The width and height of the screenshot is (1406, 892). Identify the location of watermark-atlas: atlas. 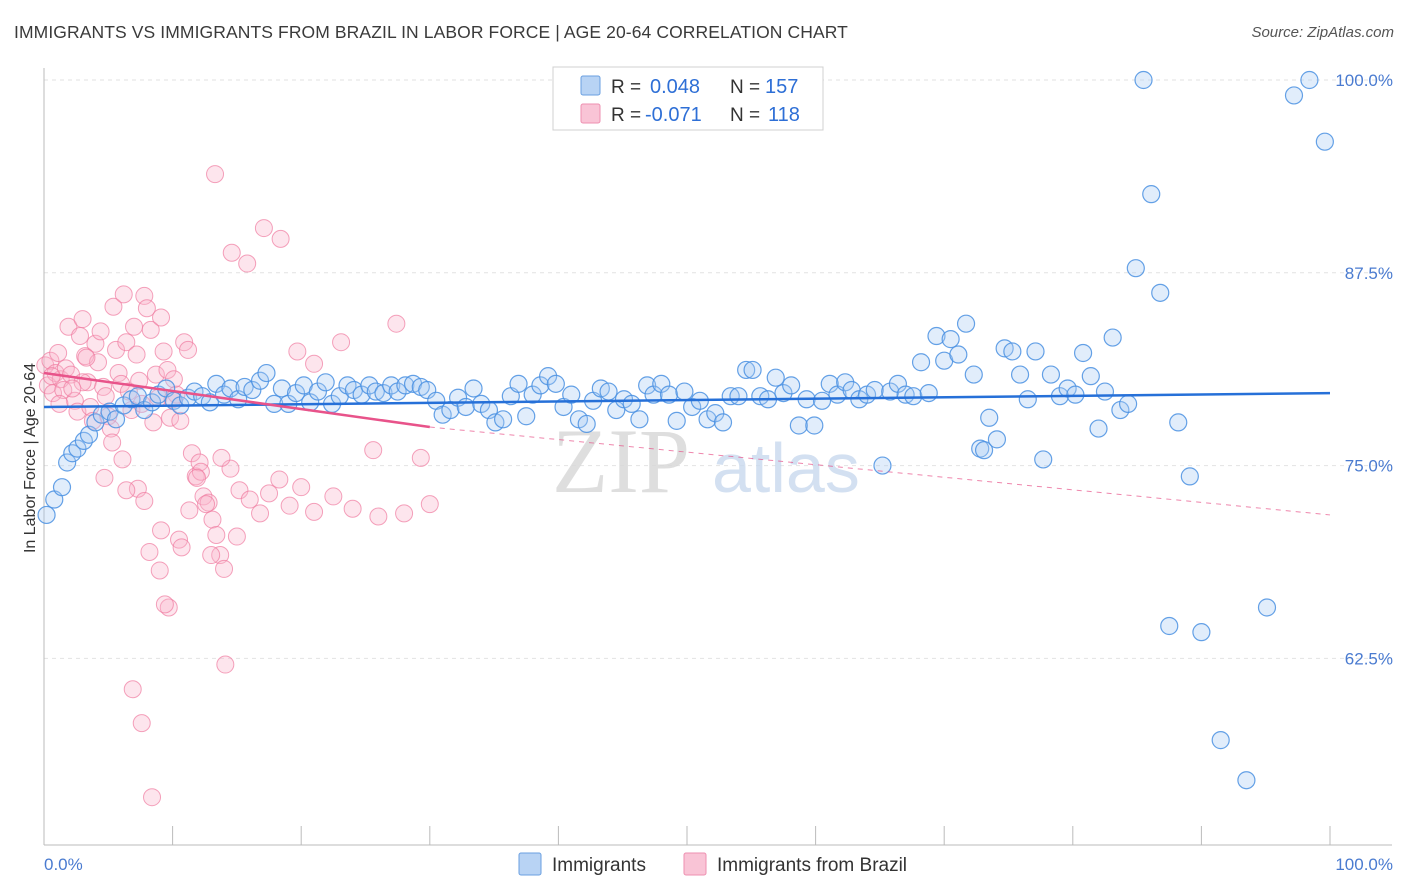
(786, 468).